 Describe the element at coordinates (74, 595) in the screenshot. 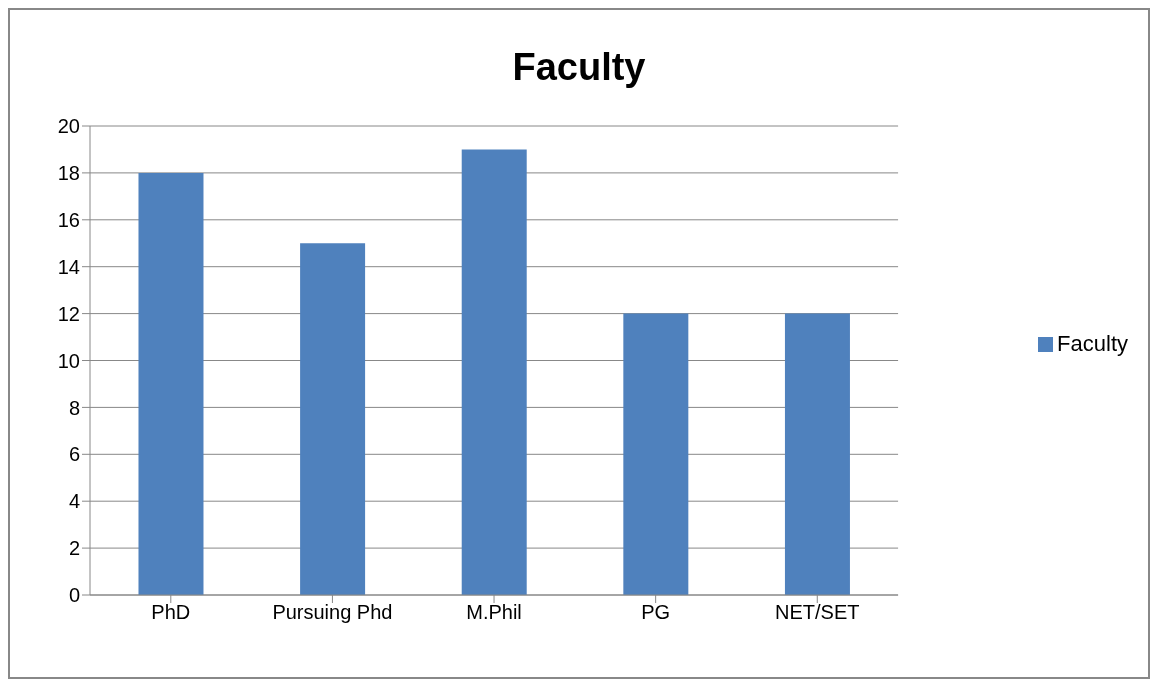

I see `y-tick-label: 0` at that location.